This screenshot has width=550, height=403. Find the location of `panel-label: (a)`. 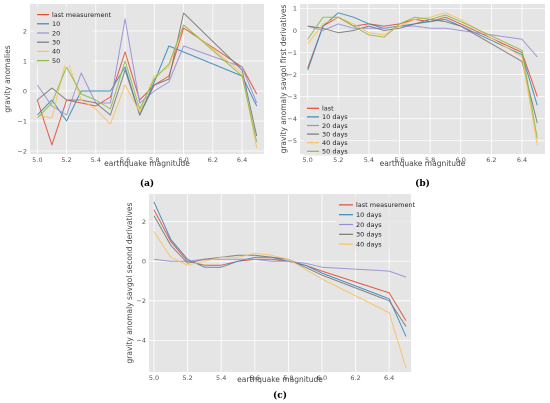

panel-label: (a) is located at coordinates (147, 183).